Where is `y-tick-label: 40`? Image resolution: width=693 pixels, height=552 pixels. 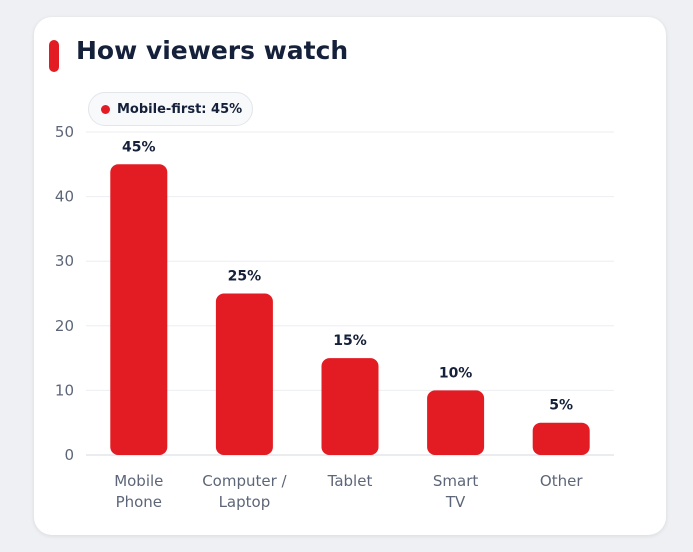
y-tick-label: 40 is located at coordinates (64, 197).